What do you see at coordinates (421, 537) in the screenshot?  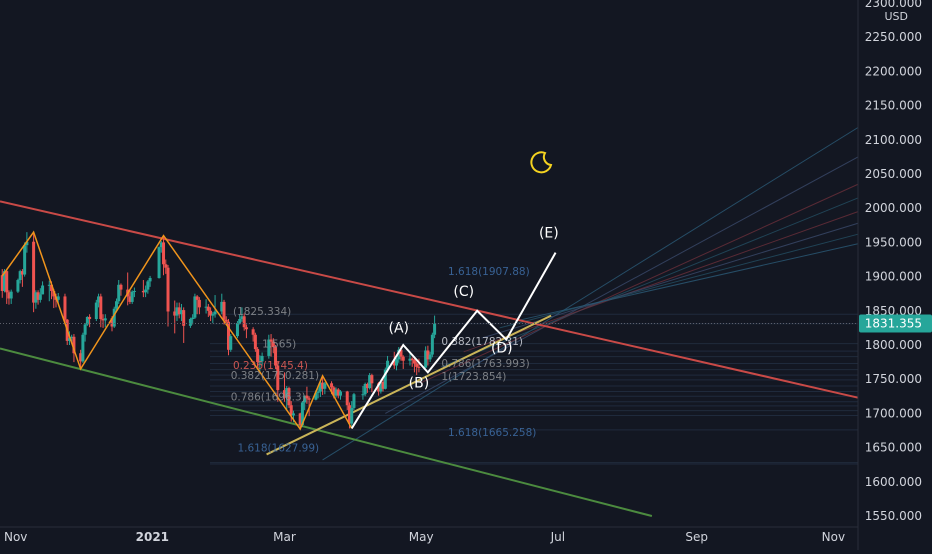 I see `x-tick-label: May` at bounding box center [421, 537].